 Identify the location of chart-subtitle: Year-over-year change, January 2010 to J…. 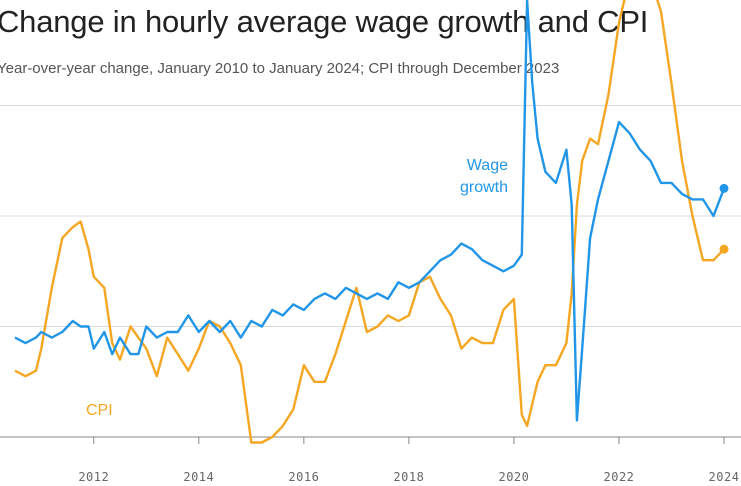
(280, 68).